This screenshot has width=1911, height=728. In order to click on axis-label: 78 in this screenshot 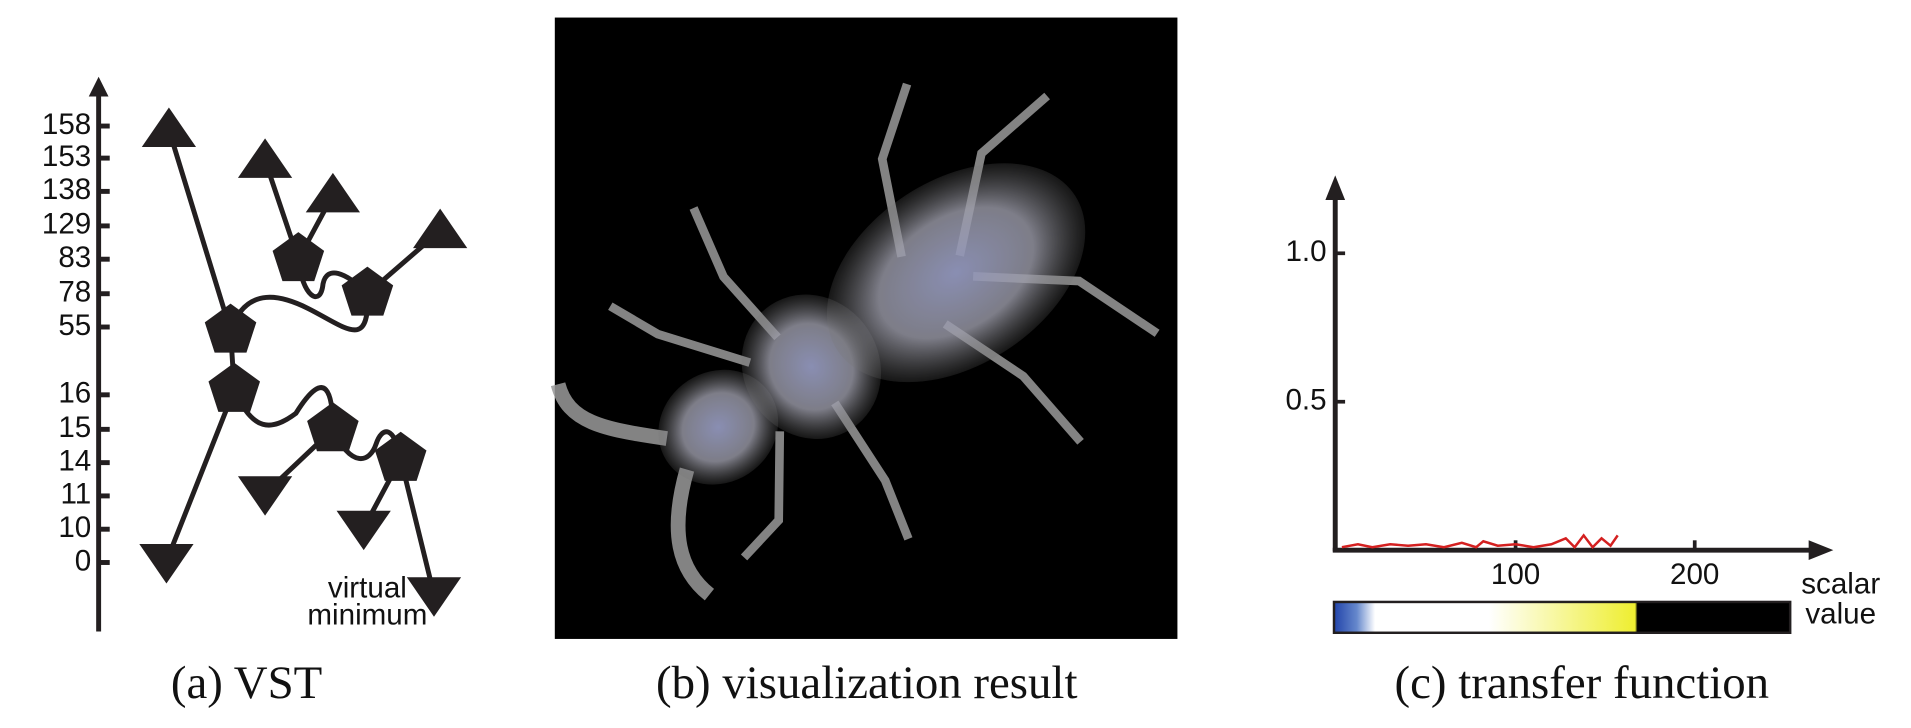, I will do `click(74, 292)`.